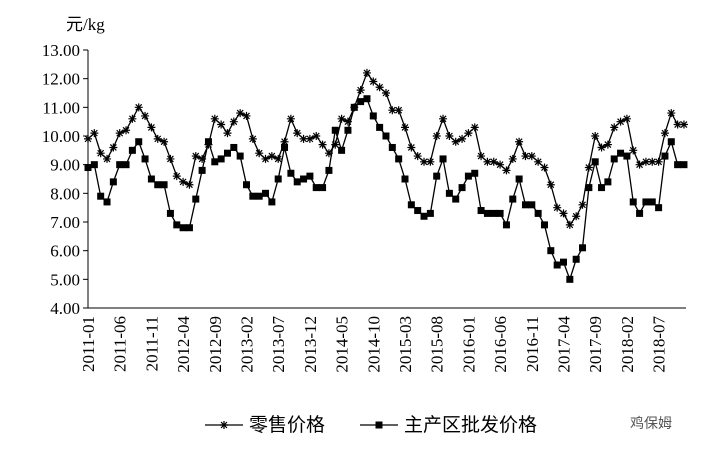  What do you see at coordinates (564, 344) in the screenshot?
I see `x-tick-label: 2017-04` at bounding box center [564, 344].